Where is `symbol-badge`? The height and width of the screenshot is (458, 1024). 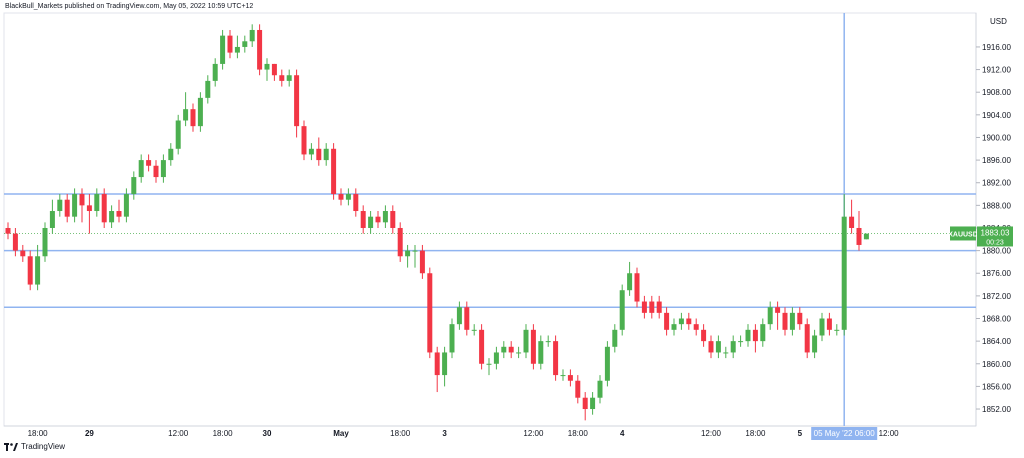
symbol-badge is located at coordinates (963, 233).